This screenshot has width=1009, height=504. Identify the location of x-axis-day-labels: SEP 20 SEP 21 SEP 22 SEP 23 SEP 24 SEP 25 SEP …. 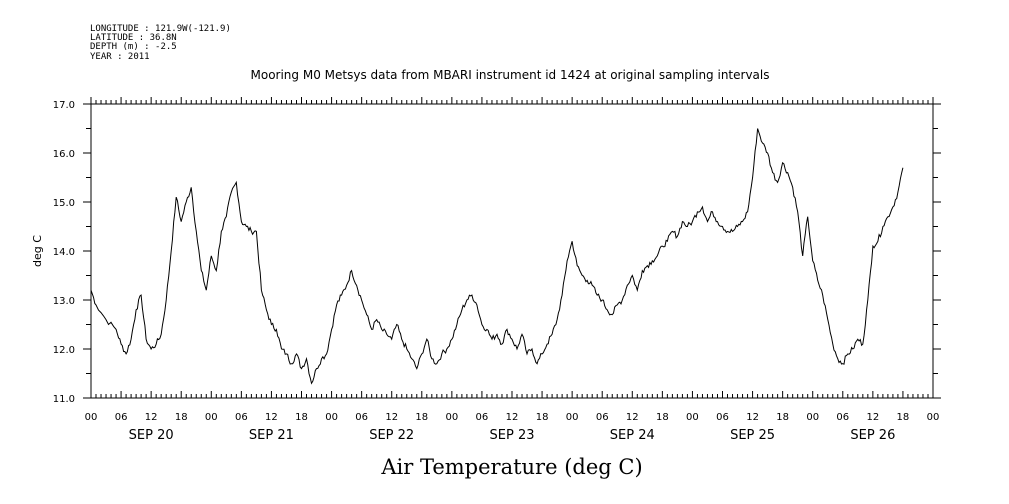
(512, 435).